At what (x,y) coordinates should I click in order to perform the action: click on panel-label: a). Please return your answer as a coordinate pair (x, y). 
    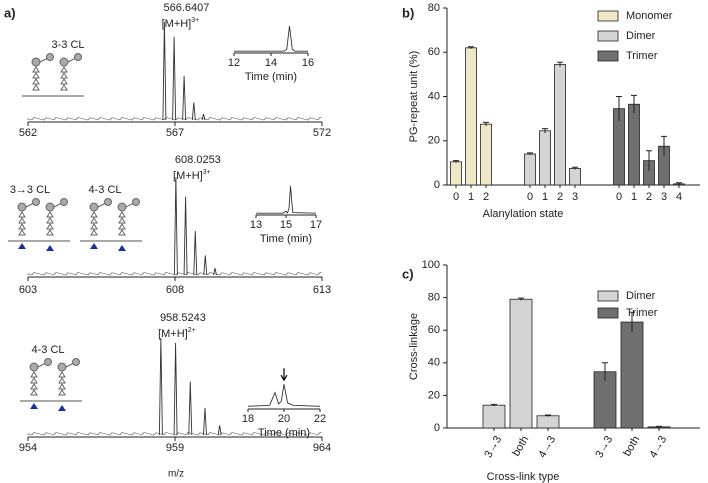
    Looking at the image, I should click on (10, 12).